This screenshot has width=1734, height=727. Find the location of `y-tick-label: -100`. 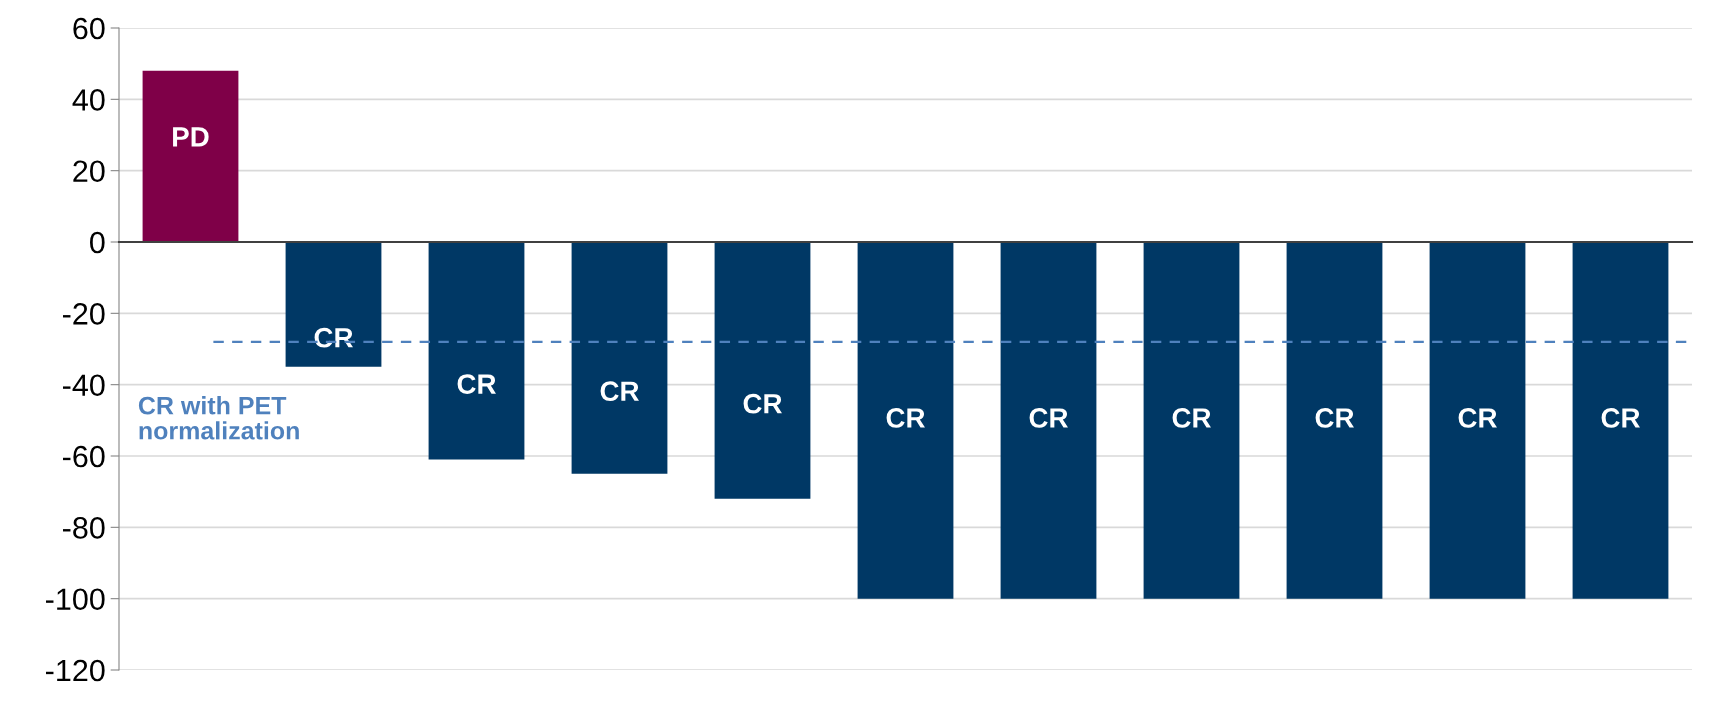

y-tick-label: -100 is located at coordinates (75, 599).